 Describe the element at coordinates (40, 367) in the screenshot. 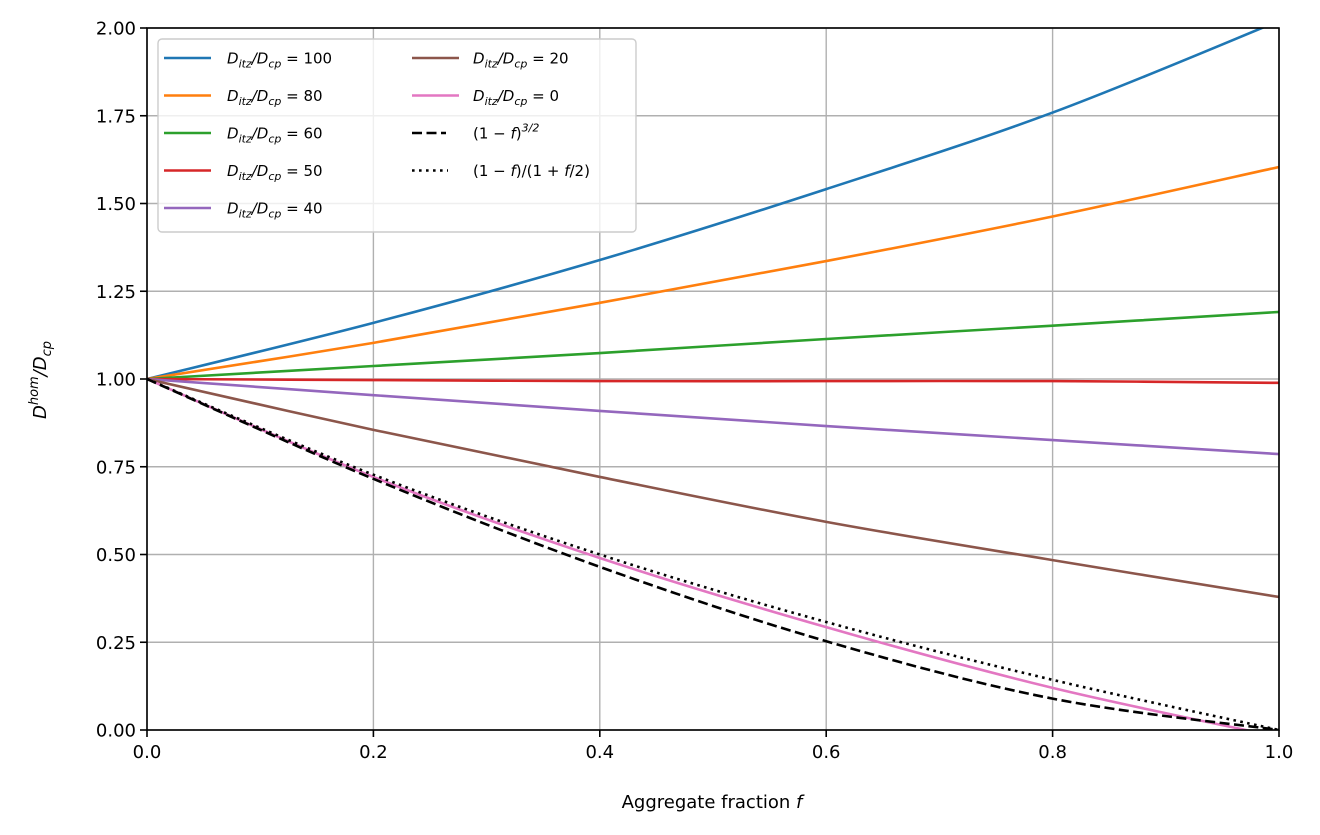

I see `y-label-sep: /D` at that location.